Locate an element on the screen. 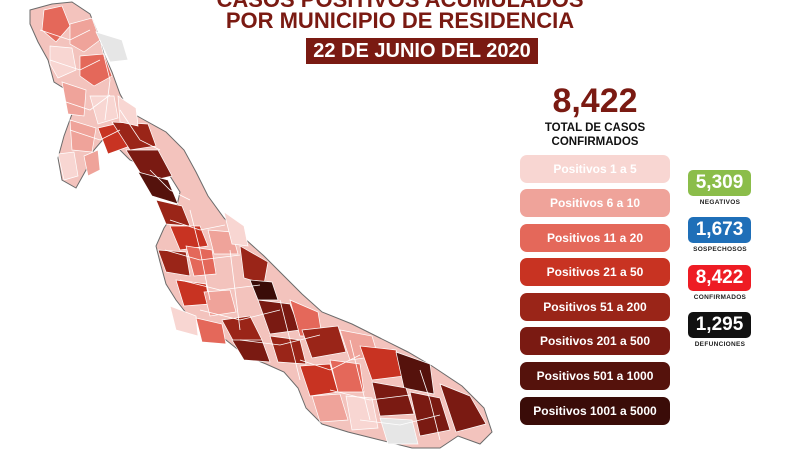  legend-item: Positivos 1001 a 5000 is located at coordinates (595, 411).